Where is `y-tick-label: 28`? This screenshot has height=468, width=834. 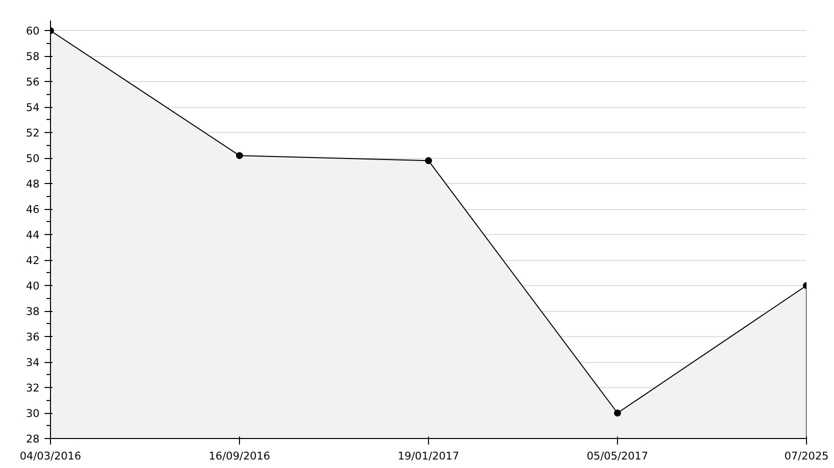
y-tick-label: 28 is located at coordinates (33, 439).